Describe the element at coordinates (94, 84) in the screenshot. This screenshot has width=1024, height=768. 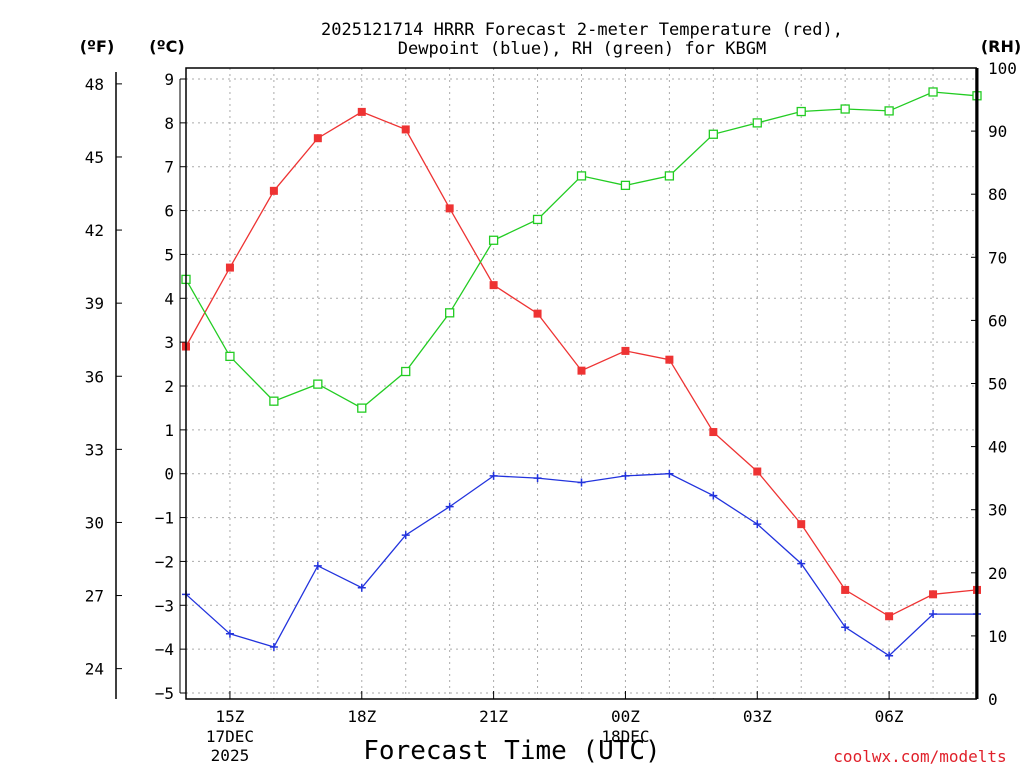
I see `fahrenheit-tick-label: 48` at that location.